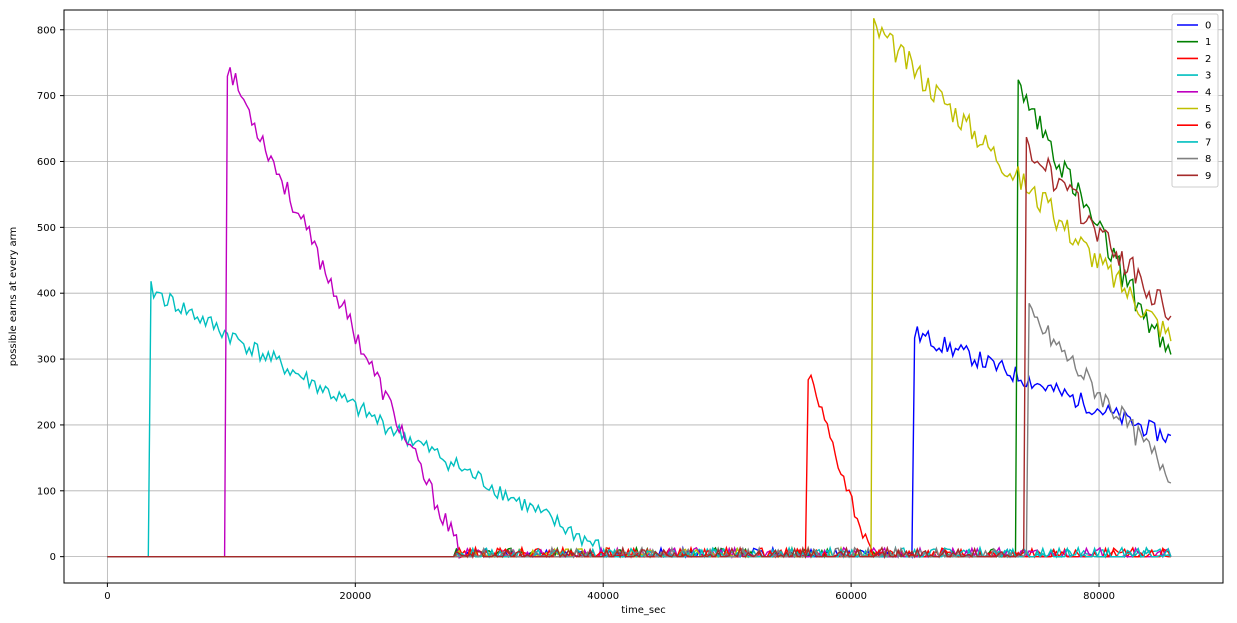 This screenshot has width=1237, height=623. Describe the element at coordinates (1208, 176) in the screenshot. I see `legend-label-9: 9` at that location.